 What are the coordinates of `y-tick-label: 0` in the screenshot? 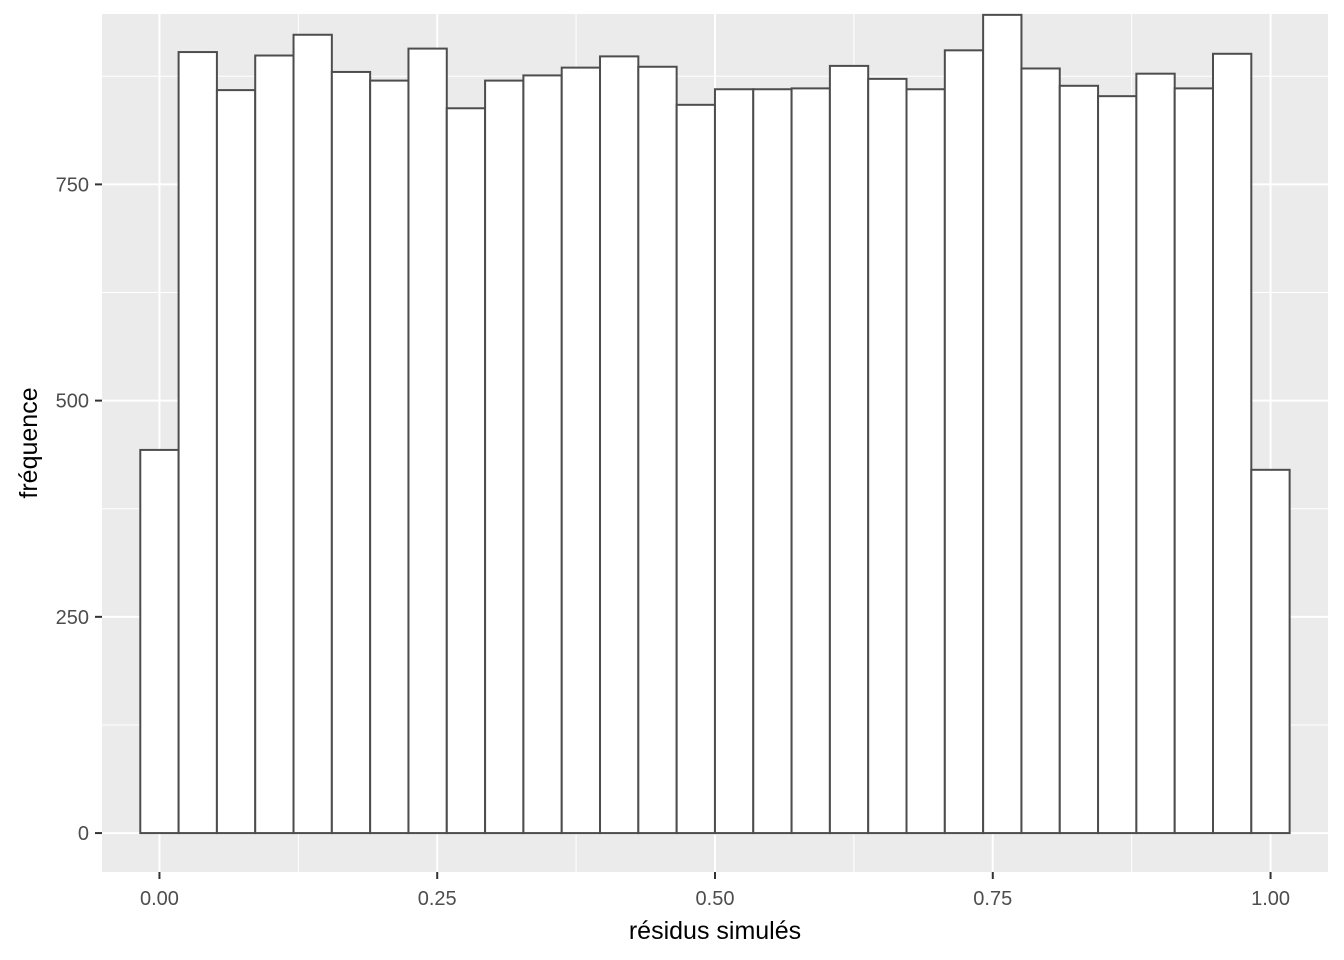 It's located at (83, 834).